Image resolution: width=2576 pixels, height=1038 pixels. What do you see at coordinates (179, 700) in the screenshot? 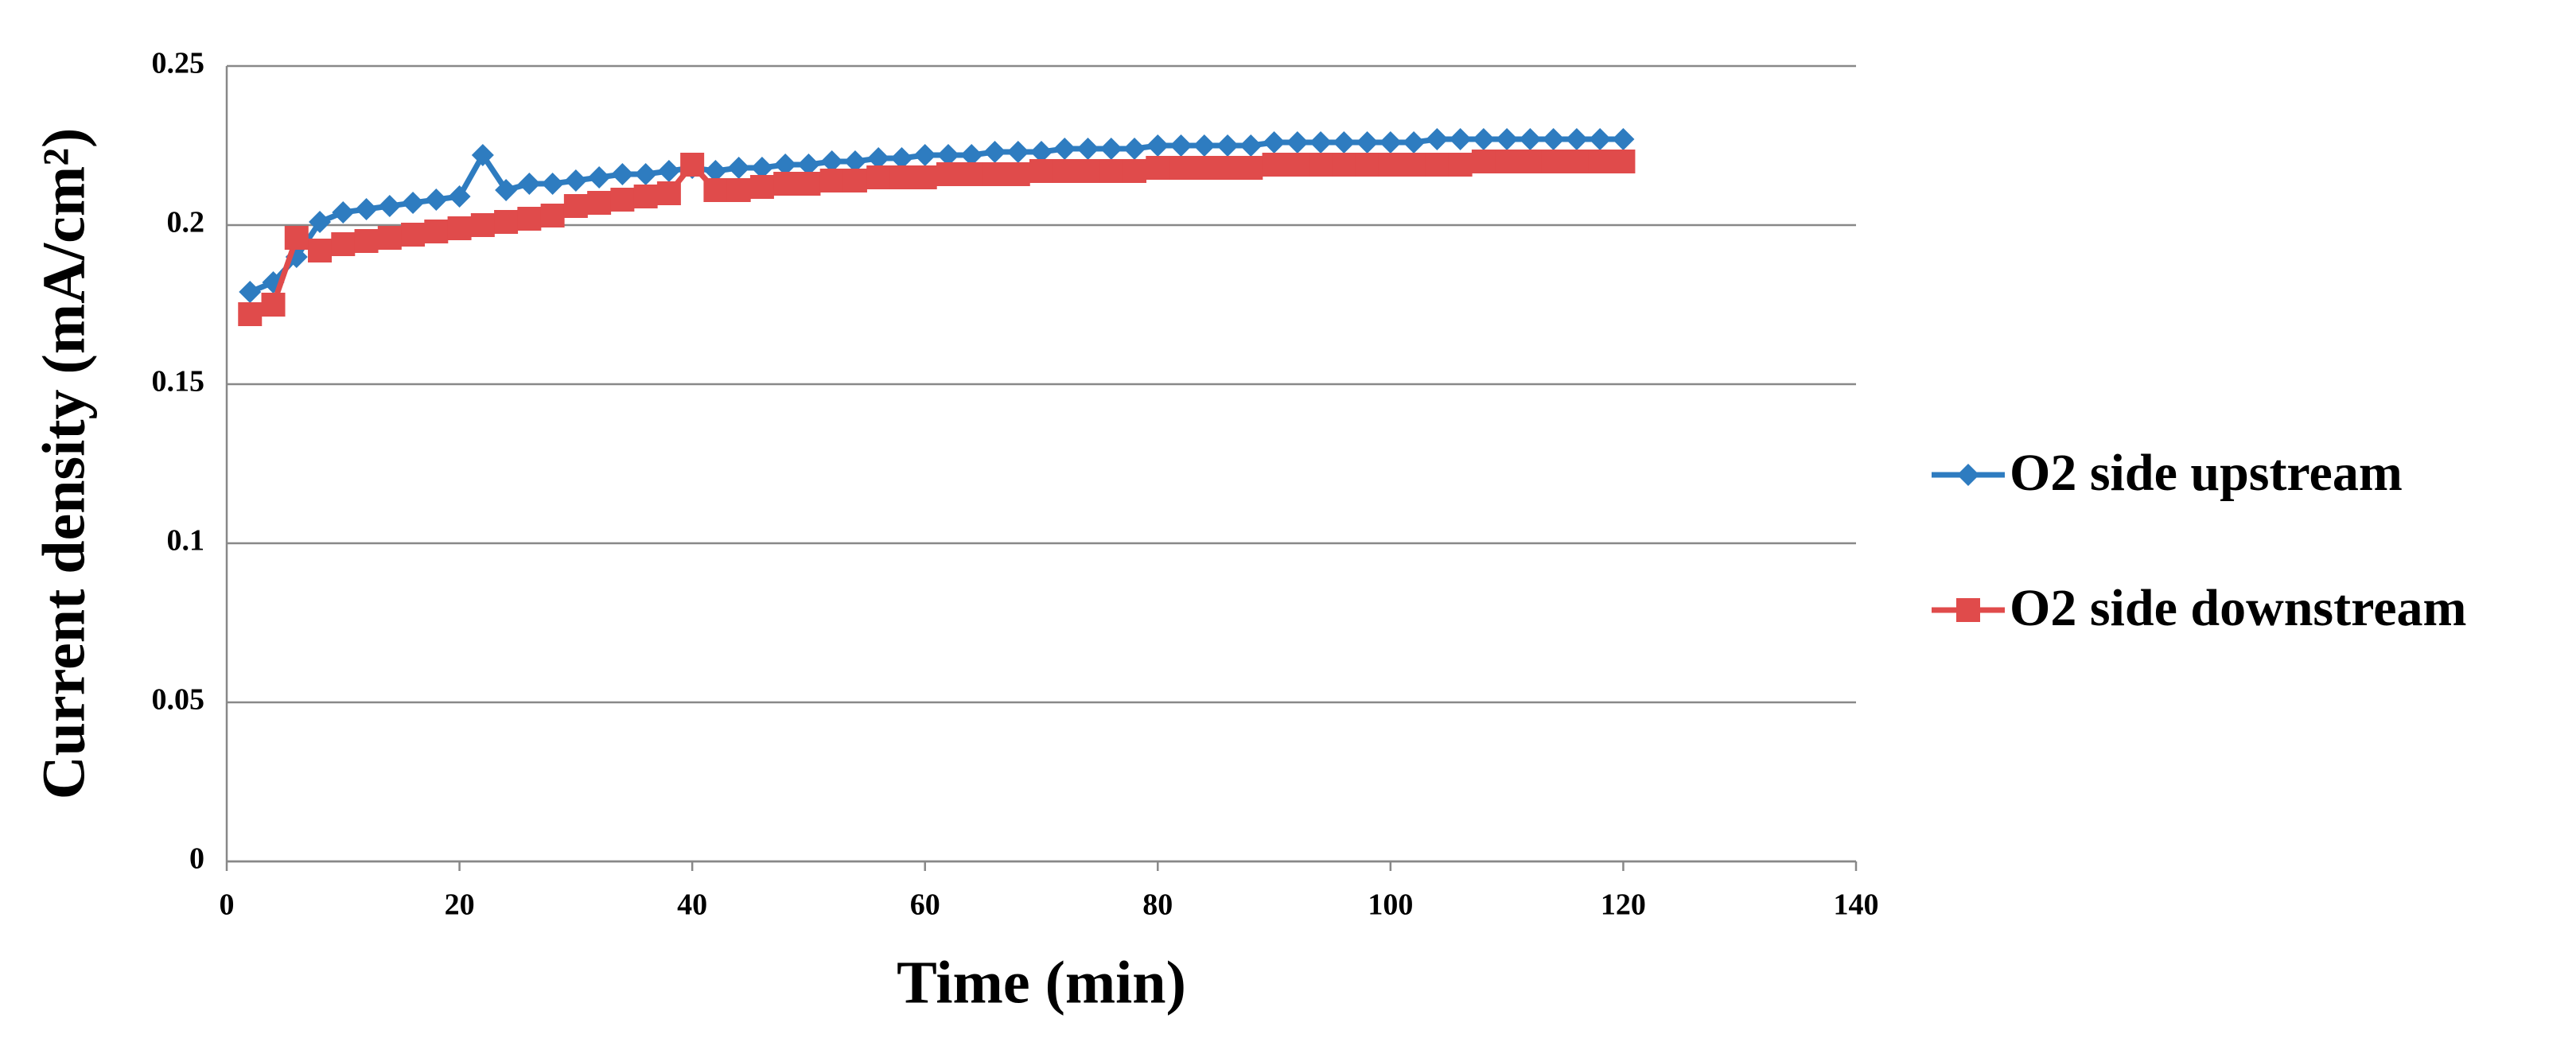
I see `y-tick-label: 0.05` at bounding box center [179, 700].